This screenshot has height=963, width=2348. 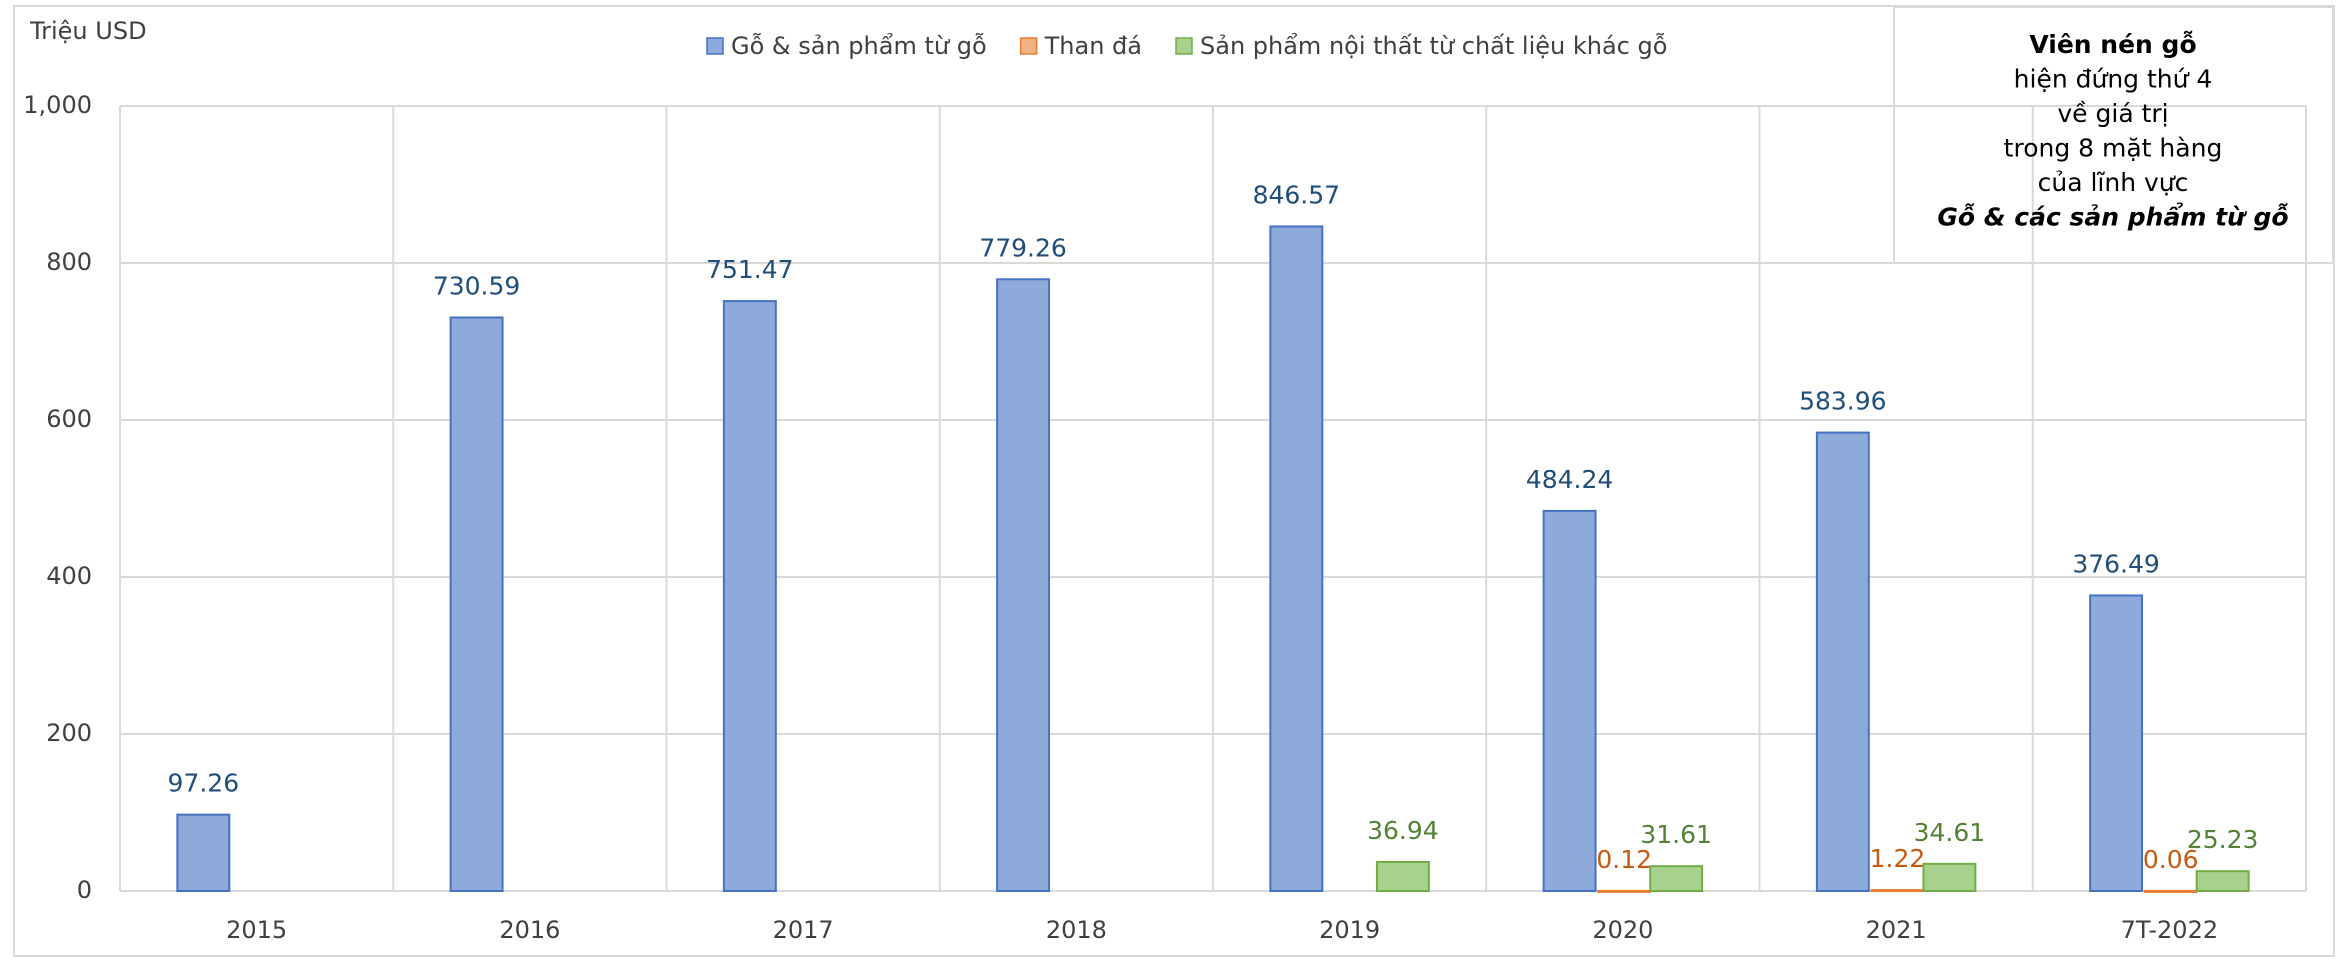 What do you see at coordinates (69, 262) in the screenshot?
I see `y-tick-label: 800` at bounding box center [69, 262].